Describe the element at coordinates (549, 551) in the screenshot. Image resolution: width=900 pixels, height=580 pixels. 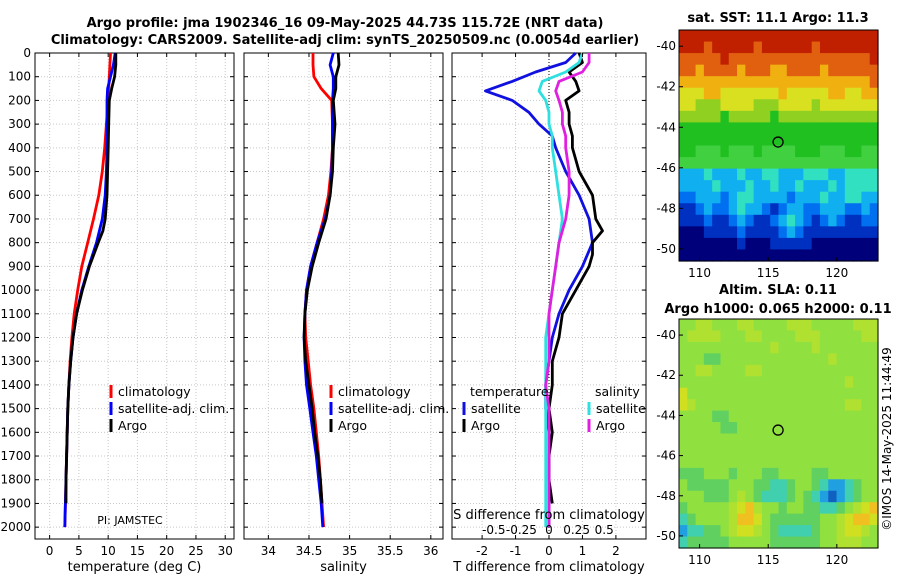
I see `x-tick-label: 0` at that location.